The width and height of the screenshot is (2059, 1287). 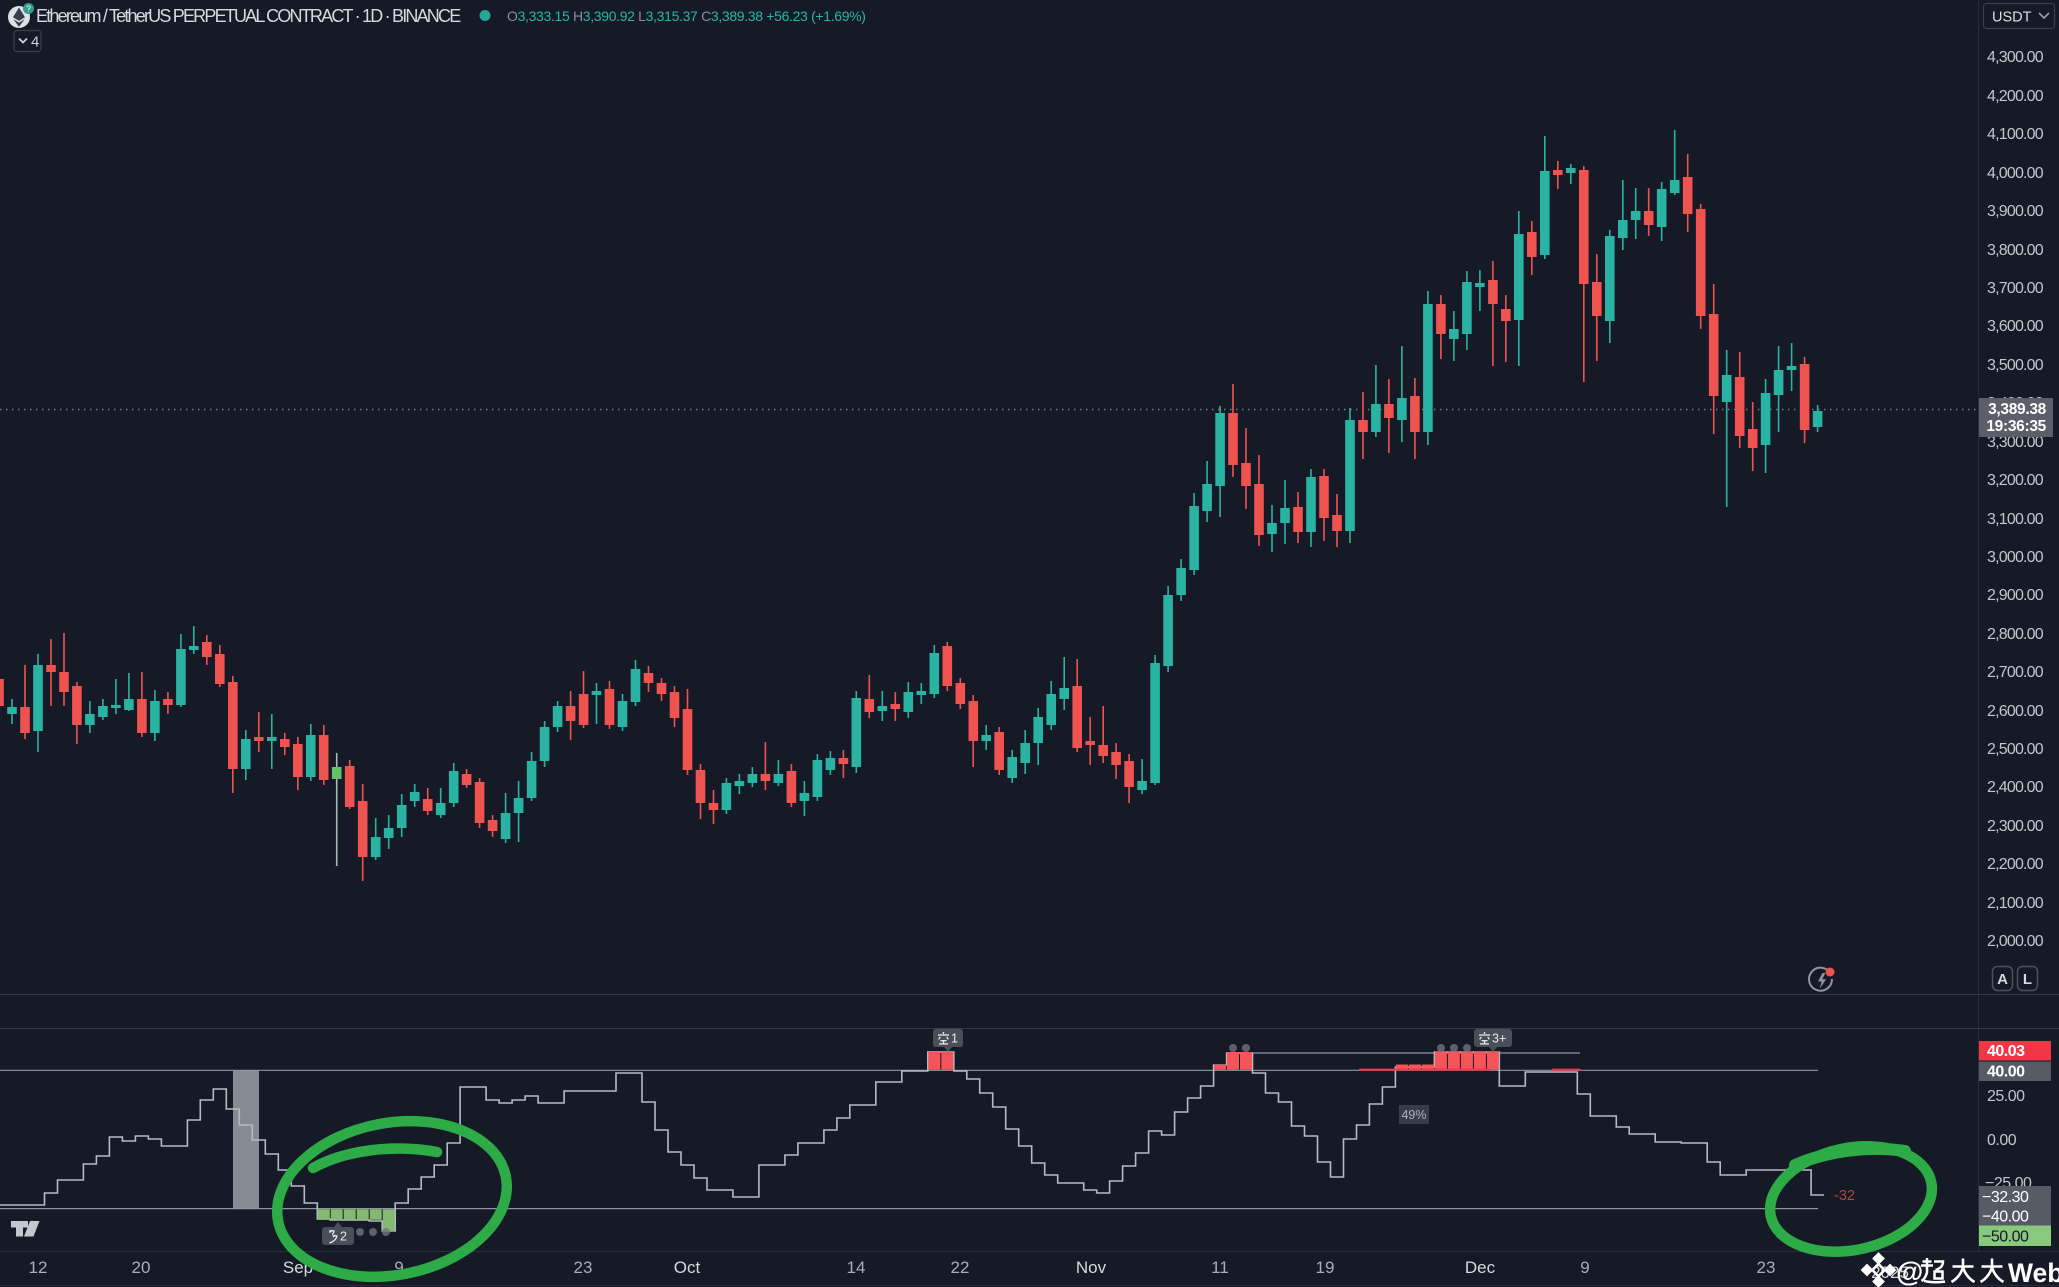 I want to click on svg-text: 3,200.00, so click(x=2015, y=480).